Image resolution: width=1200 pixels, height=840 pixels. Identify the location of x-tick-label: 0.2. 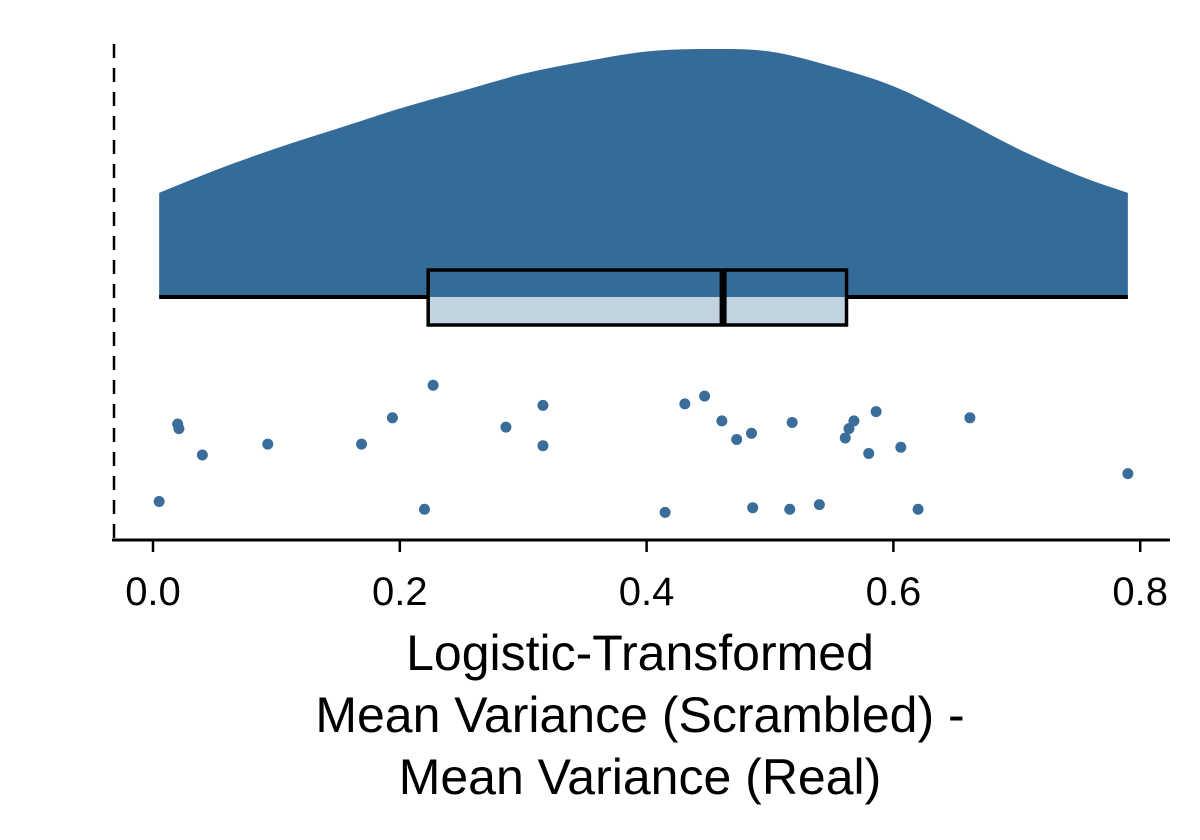
(400, 592).